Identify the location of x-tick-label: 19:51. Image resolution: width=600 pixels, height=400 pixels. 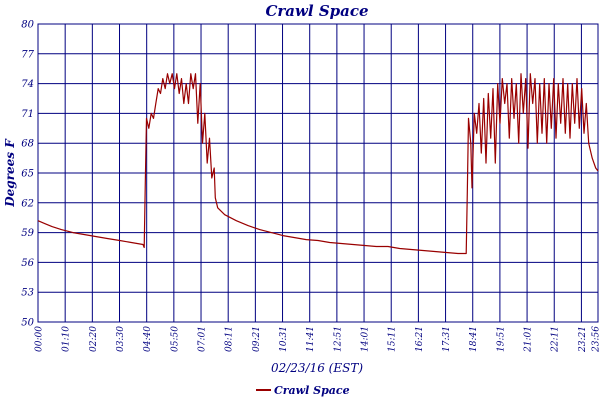
(501, 339).